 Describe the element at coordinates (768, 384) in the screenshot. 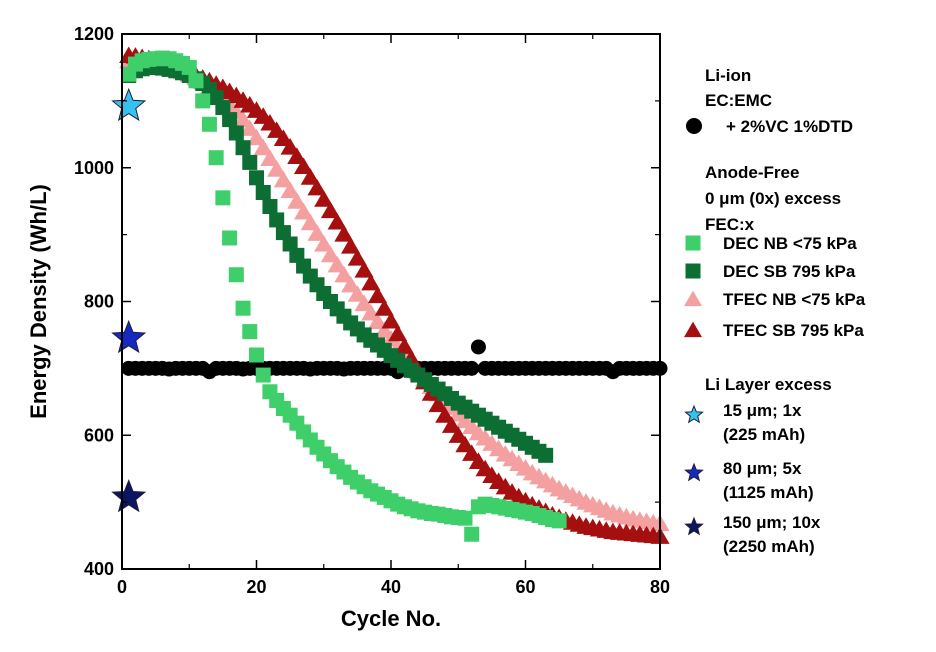

I see `legend-group-title: Li Layer excess` at that location.